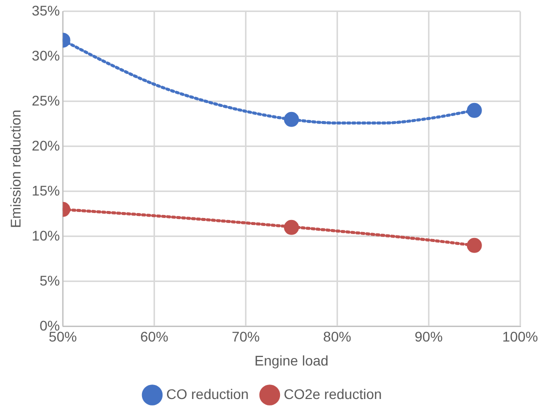  I want to click on y-tick-label: 15%, so click(46, 190).